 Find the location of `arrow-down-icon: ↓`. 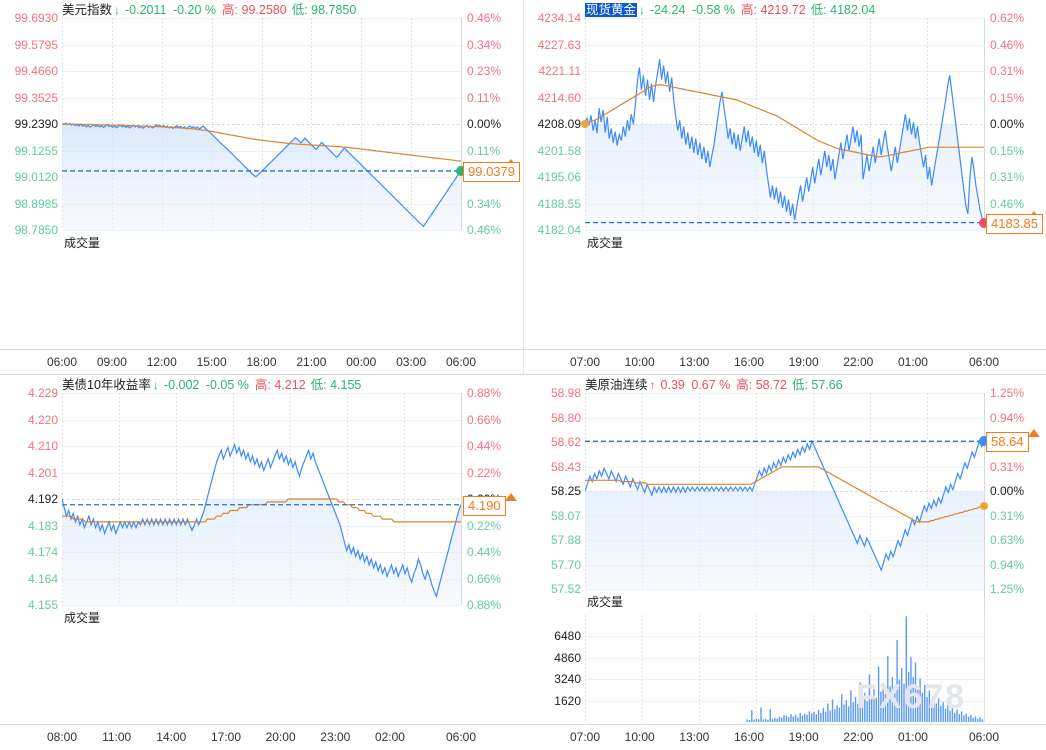

arrow-down-icon: ↓ is located at coordinates (155, 385).